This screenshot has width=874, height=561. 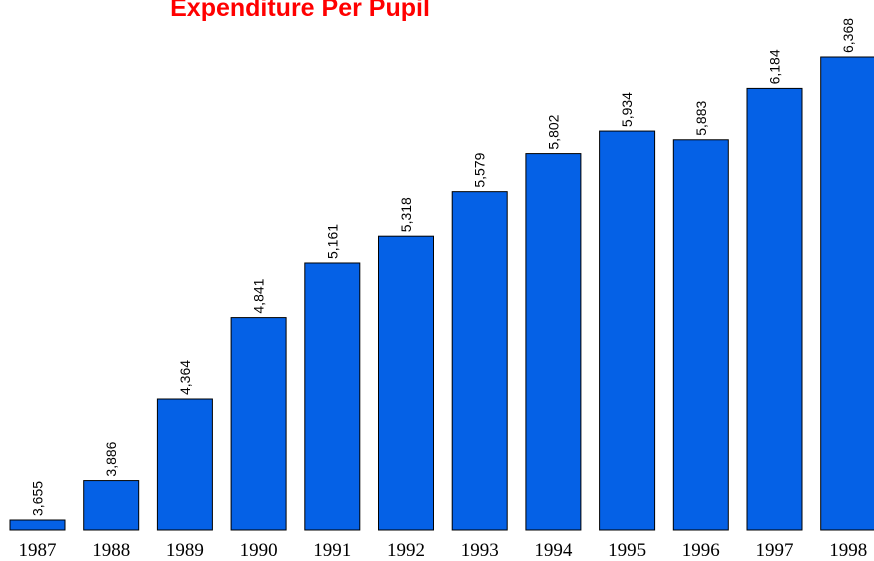 What do you see at coordinates (300, 11) in the screenshot?
I see `chart-title: Expenditure Per Pupil` at bounding box center [300, 11].